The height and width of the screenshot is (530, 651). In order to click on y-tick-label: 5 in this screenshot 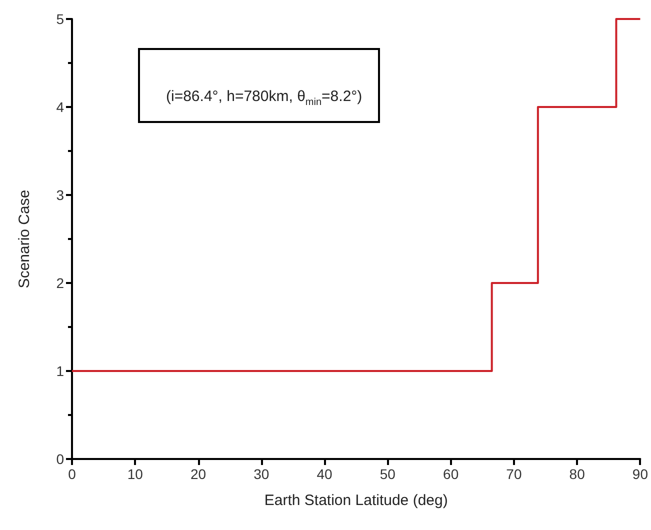, I will do `click(60, 19)`.